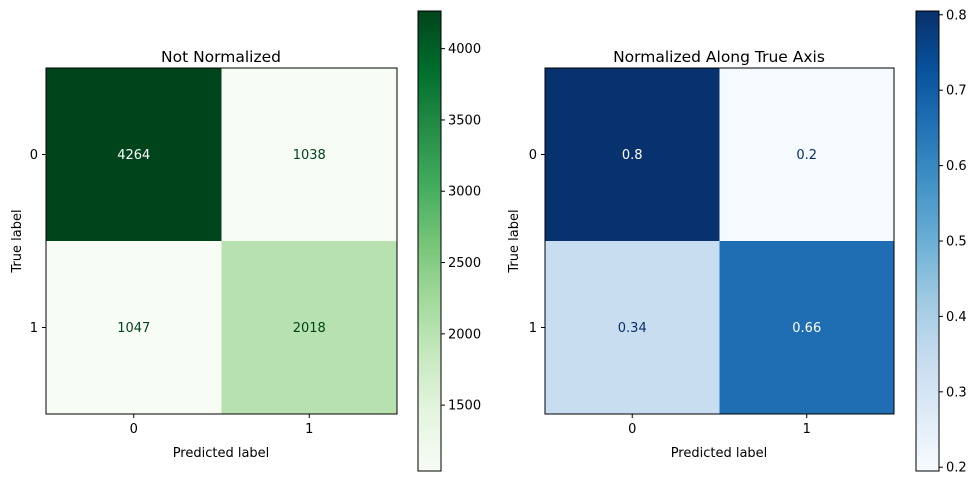 This screenshot has width=979, height=492. I want to click on cell-value-label: 2018, so click(309, 328).